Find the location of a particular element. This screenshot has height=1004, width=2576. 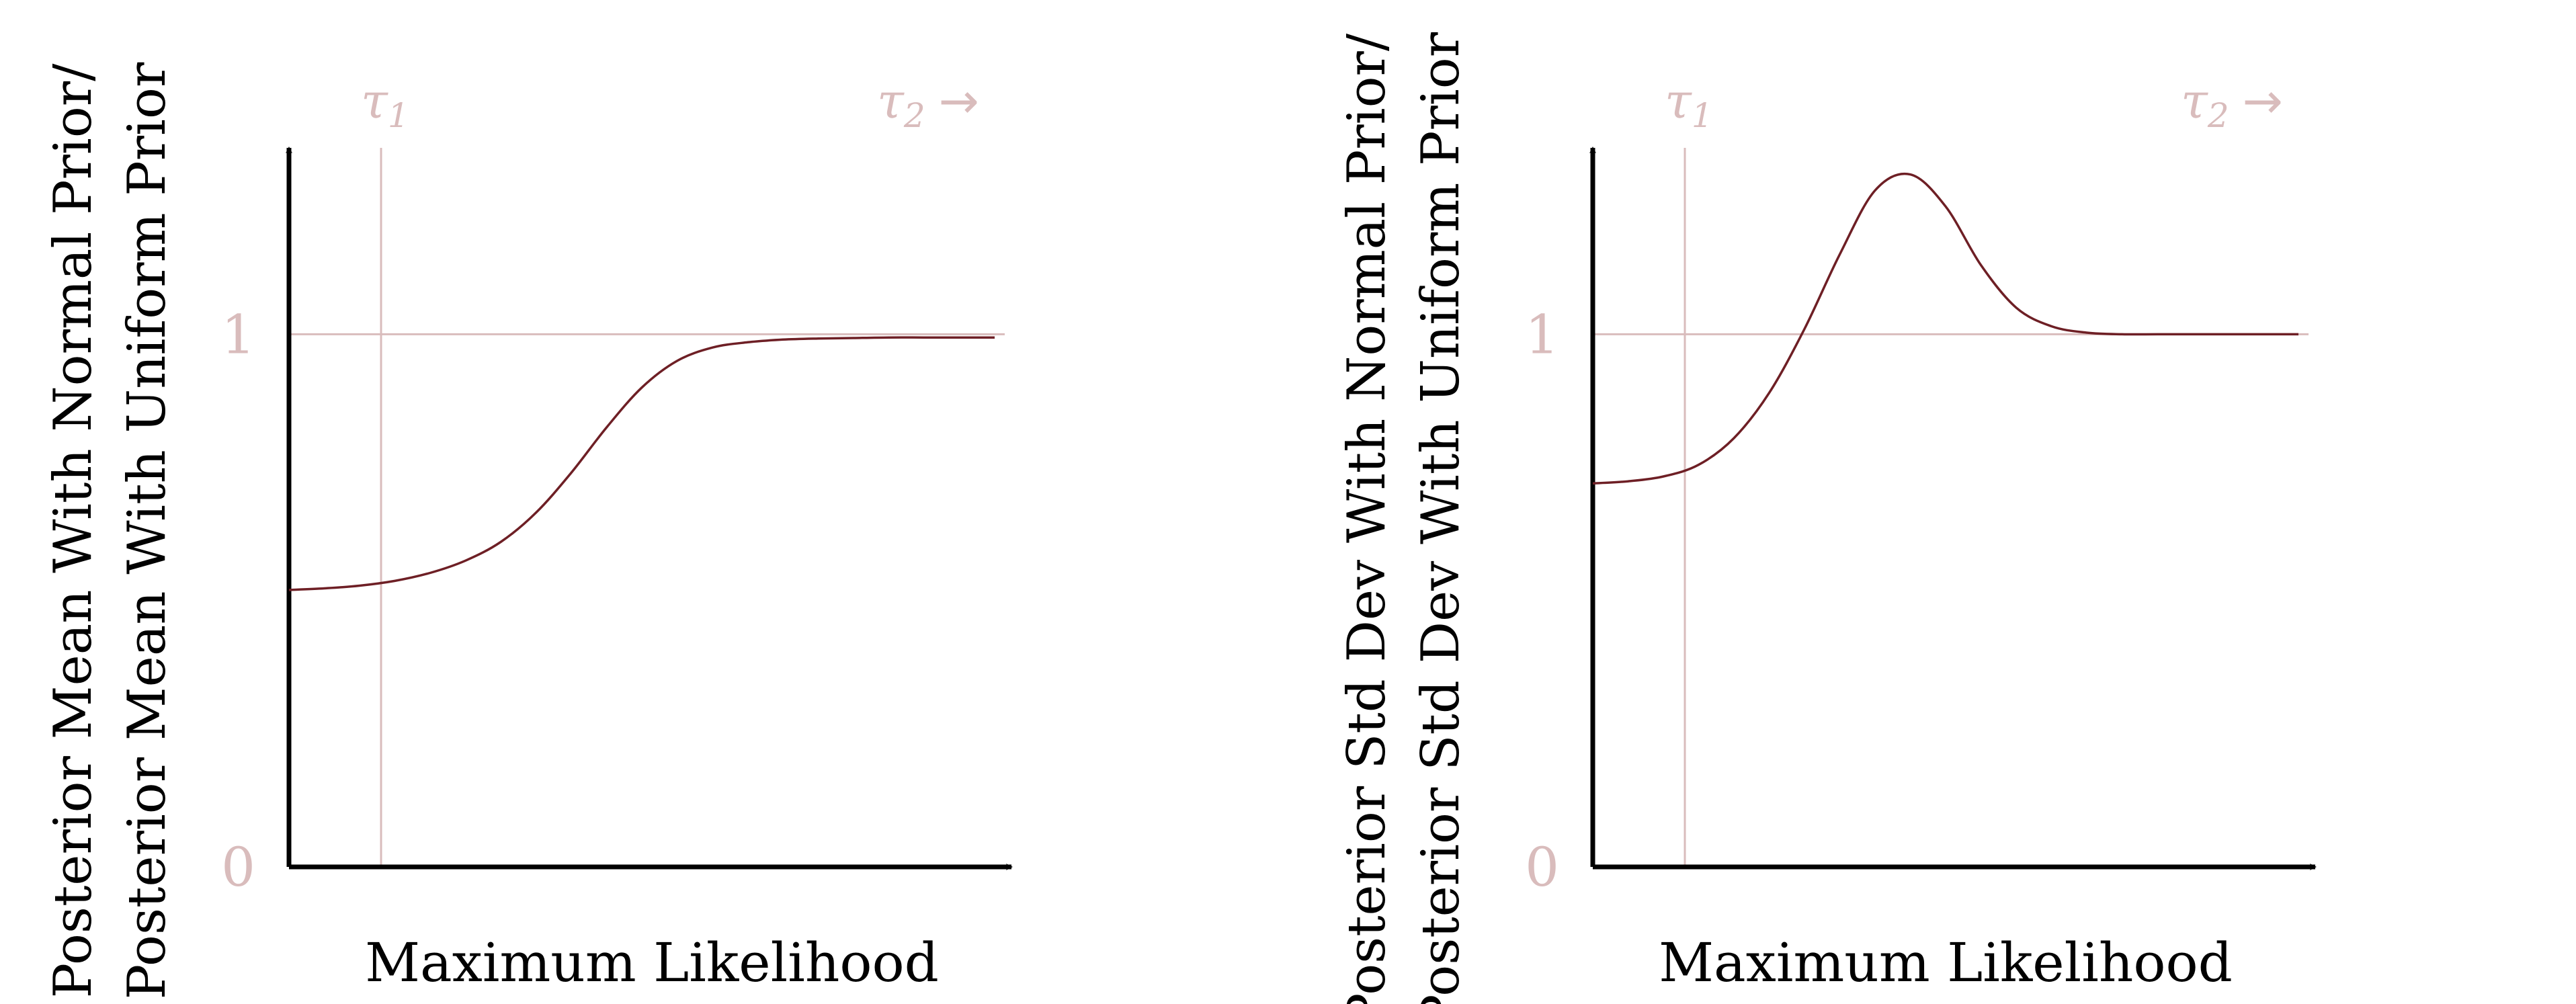

right-ylabel-line1: Posterior Std Dev With Normal Prior/ is located at coordinates (1367, 518).